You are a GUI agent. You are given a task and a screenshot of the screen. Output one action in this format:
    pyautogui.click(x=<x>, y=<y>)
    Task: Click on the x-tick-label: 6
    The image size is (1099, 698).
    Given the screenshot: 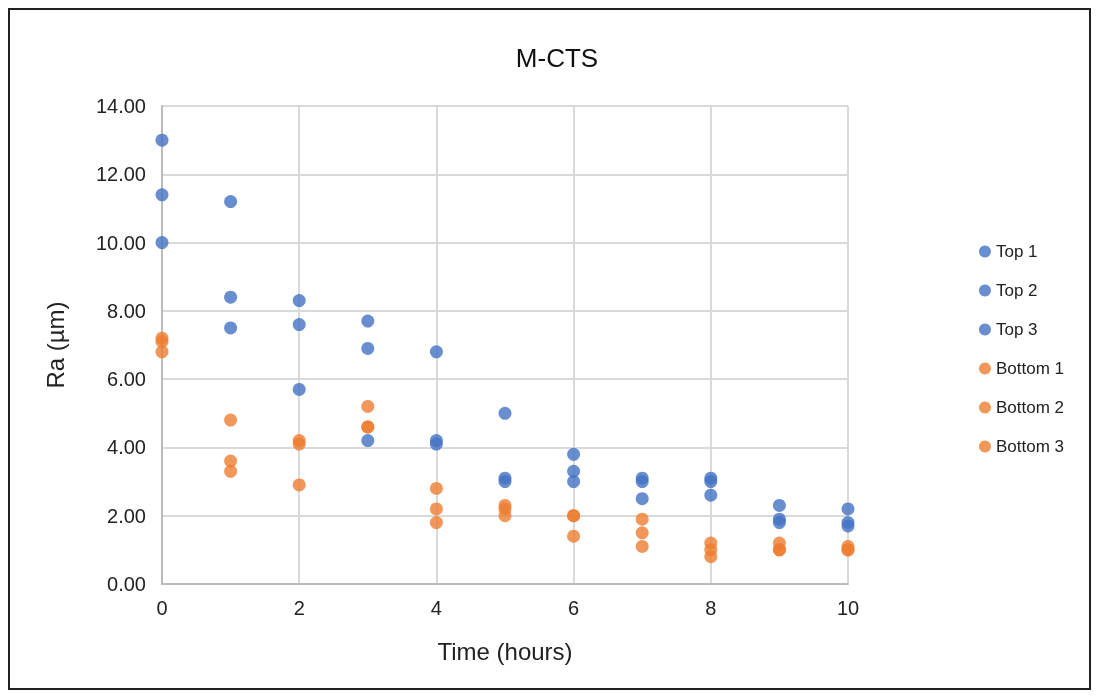 What is the action you would take?
    pyautogui.click(x=574, y=608)
    